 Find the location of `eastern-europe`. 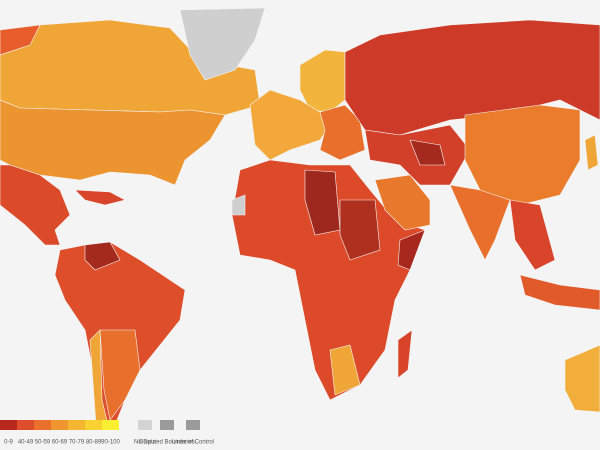

eastern-europe is located at coordinates (342, 132).